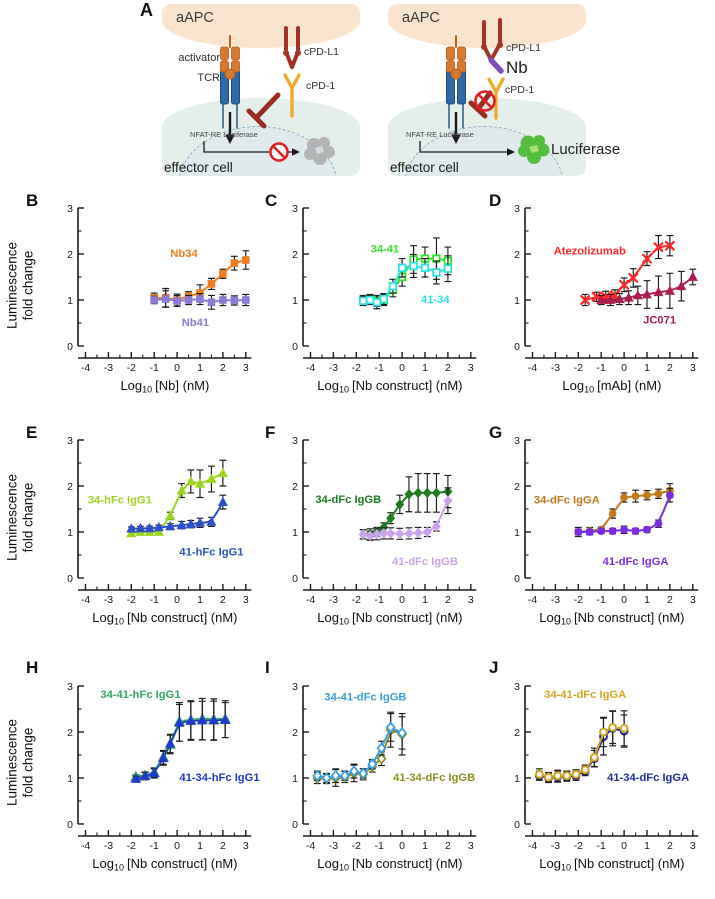 The image size is (715, 899). Describe the element at coordinates (496, 65) in the screenshot. I see `nanobody-icon` at that location.